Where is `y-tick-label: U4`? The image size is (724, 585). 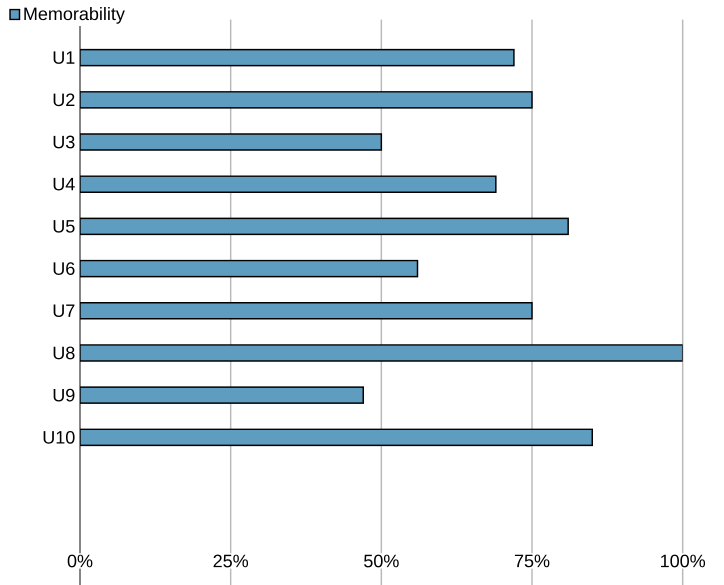 y-tick-label: U4 is located at coordinates (64, 184).